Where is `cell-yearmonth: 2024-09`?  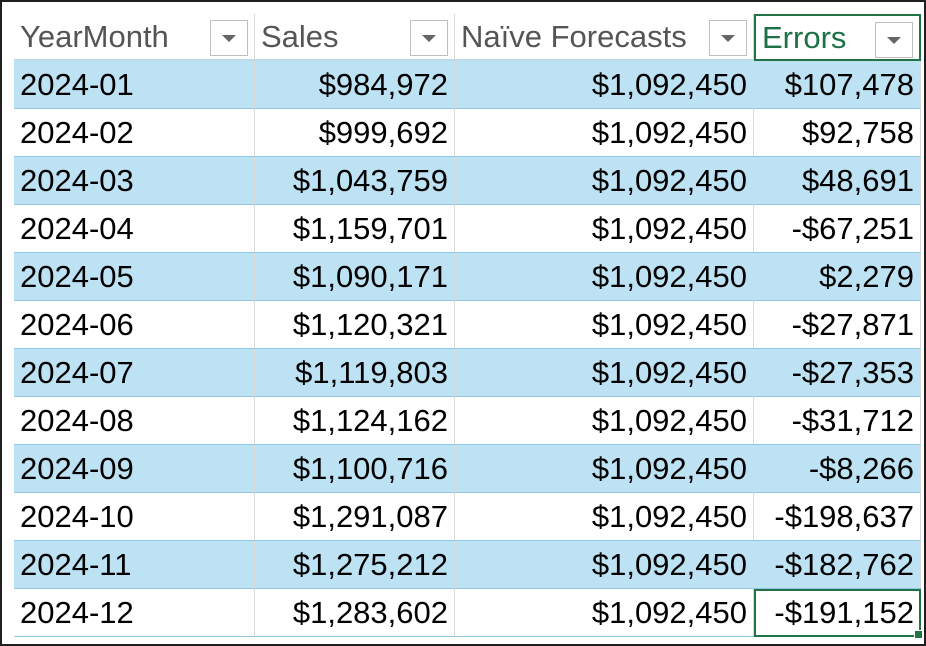
cell-yearmonth: 2024-09 is located at coordinates (134, 469).